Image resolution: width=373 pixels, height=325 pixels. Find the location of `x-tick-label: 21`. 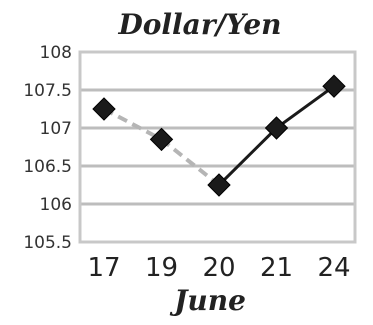

x-tick-label: 21 is located at coordinates (276, 268).